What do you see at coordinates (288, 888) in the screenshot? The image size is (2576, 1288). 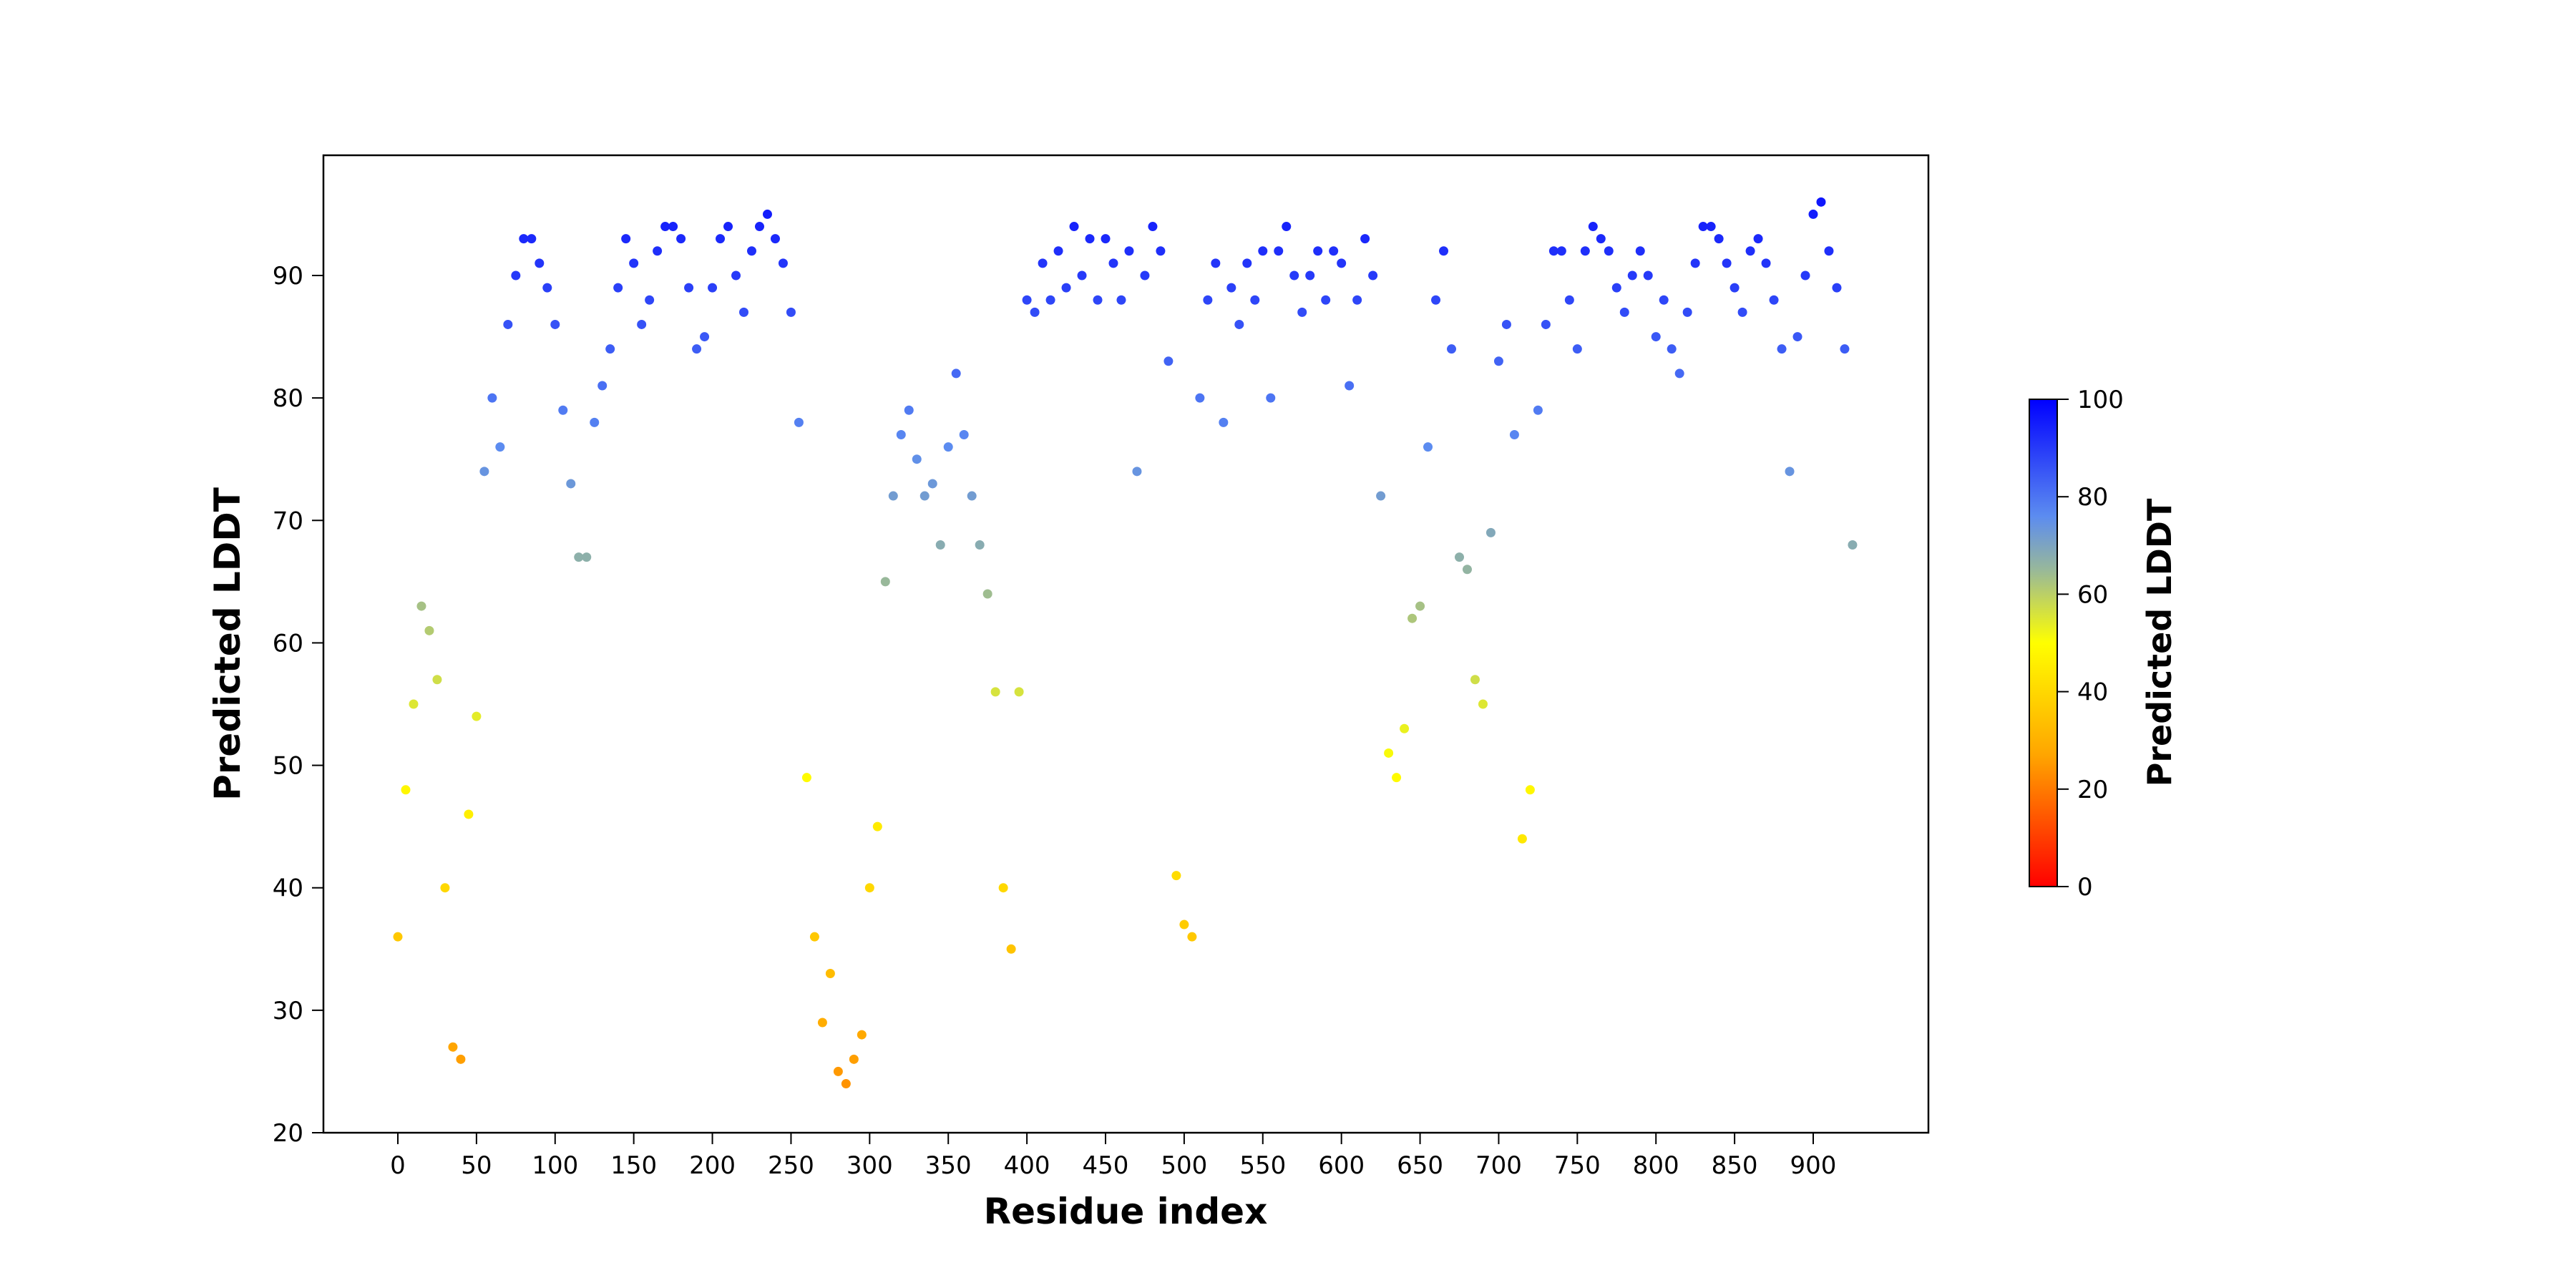 I see `y-tick-label: 40` at bounding box center [288, 888].